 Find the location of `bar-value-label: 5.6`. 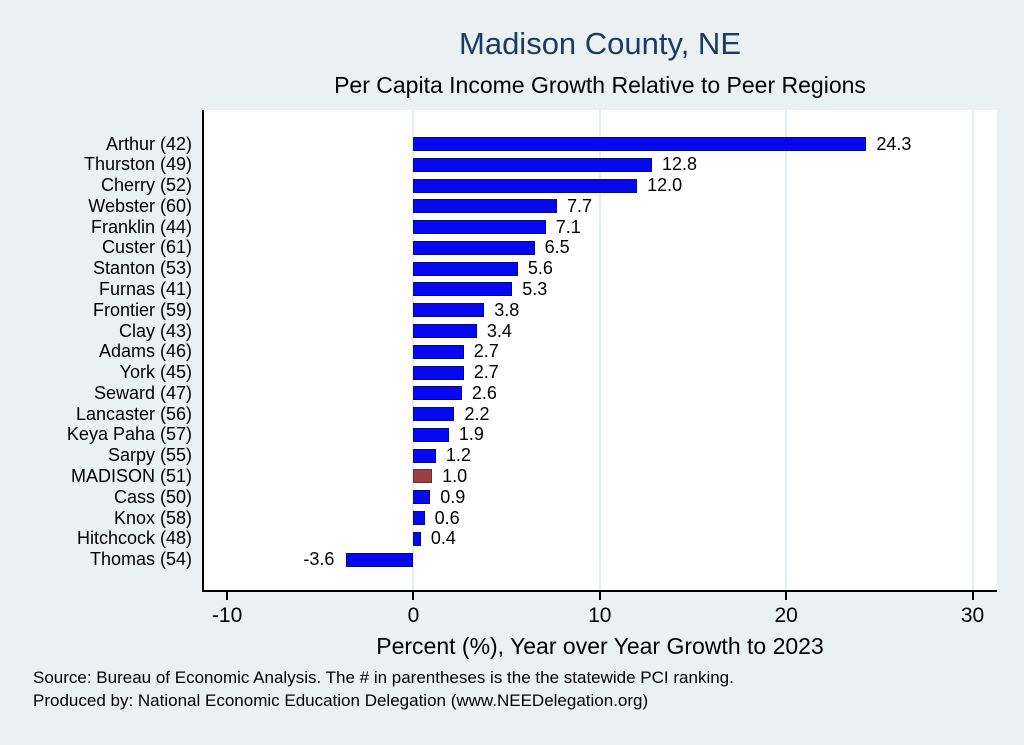

bar-value-label: 5.6 is located at coordinates (540, 268).